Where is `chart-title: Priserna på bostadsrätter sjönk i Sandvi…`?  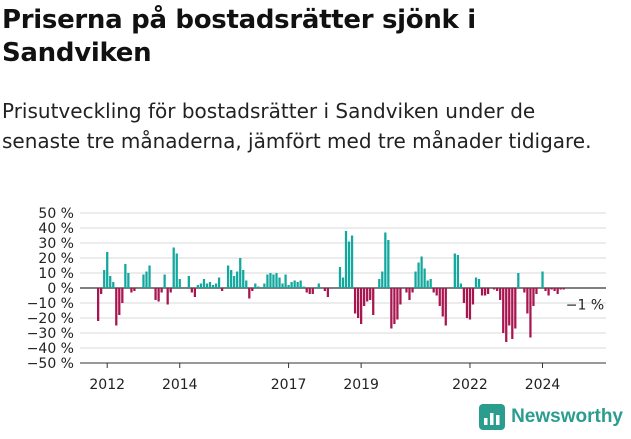
chart-title: Priserna på bostadsrätter sjönk i Sandvi… is located at coordinates (239, 36).